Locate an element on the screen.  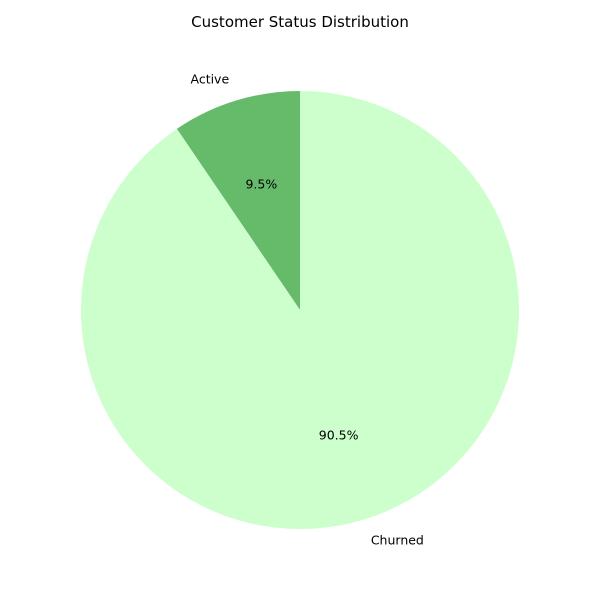
slice-label-churned: Churned is located at coordinates (397, 539).